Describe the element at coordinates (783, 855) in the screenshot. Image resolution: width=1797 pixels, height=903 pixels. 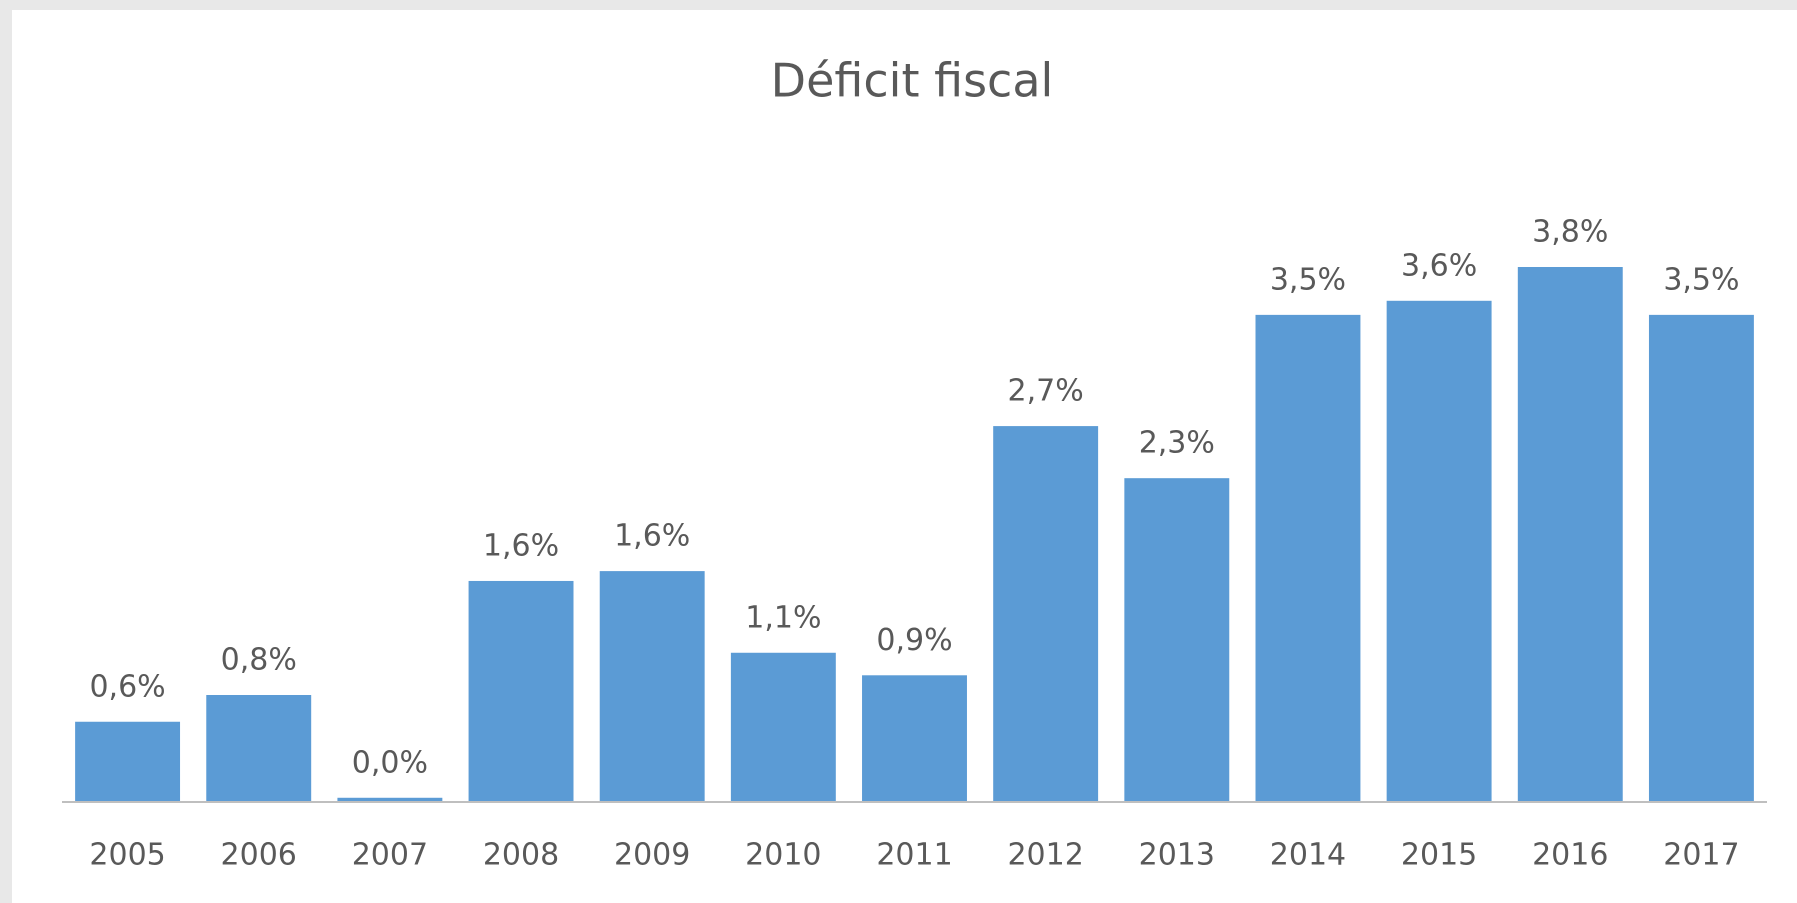
I see `x-tick-label: 2010` at that location.